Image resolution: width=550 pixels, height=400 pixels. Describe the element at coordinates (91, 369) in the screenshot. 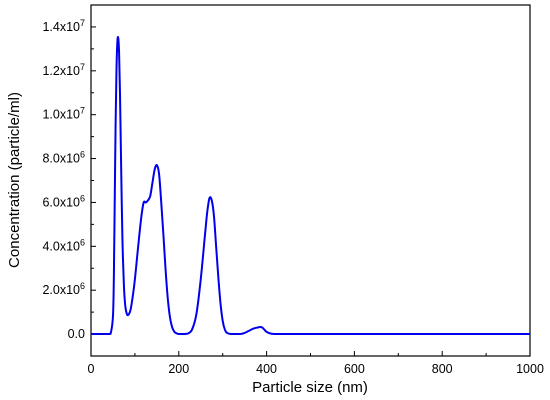

I see `x-tick-label: 0` at that location.